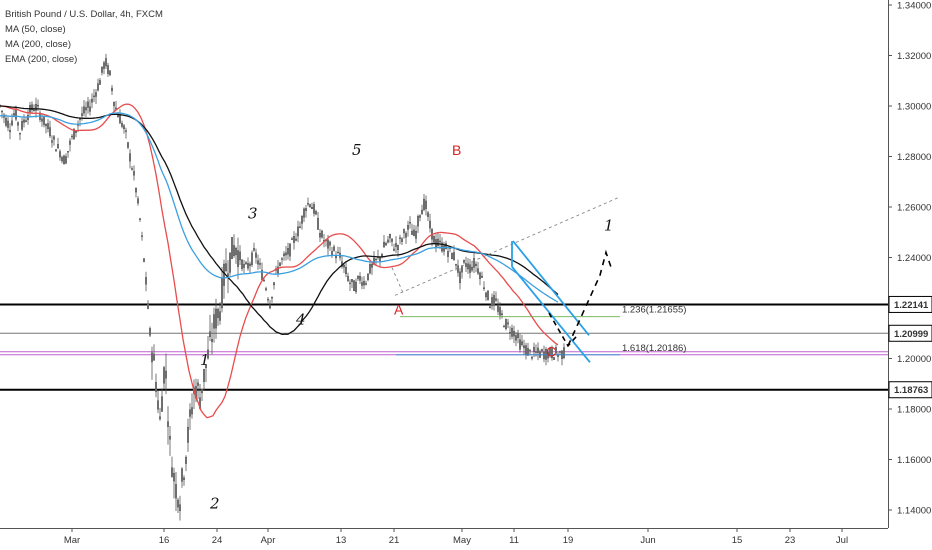 The image size is (932, 550). I want to click on channel-upper-line, so click(551, 288).